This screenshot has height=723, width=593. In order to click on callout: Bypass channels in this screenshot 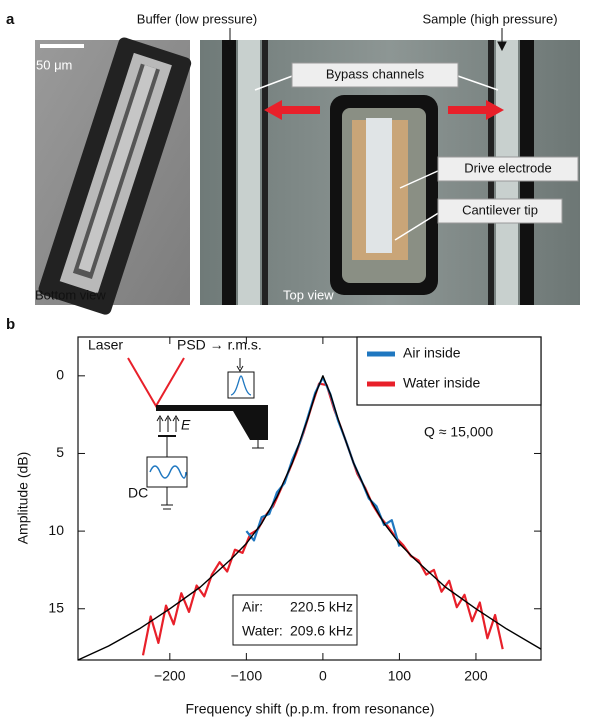, I will do `click(375, 73)`.